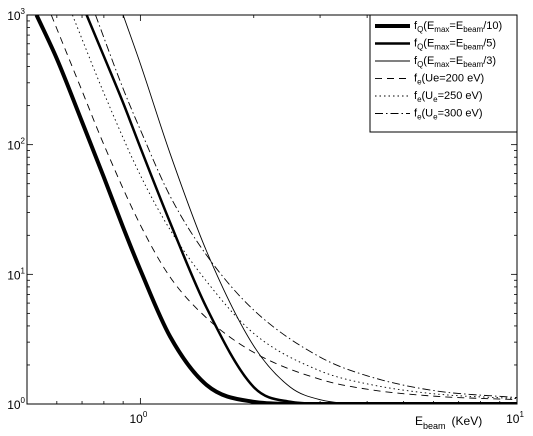  What do you see at coordinates (458, 27) in the screenshot?
I see `legend-label-1: fQ(Emax=Ebeam/10)` at bounding box center [458, 27].